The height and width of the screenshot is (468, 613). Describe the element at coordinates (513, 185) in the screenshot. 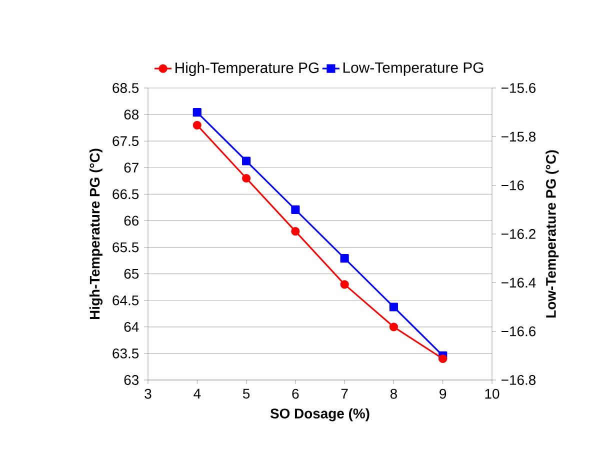

I see `y2-tick-label: −16` at that location.